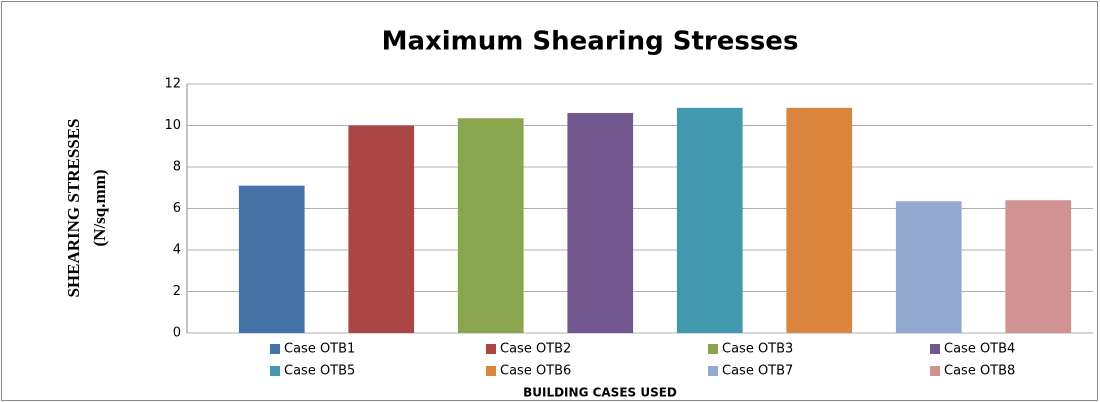 This screenshot has width=1100, height=402. What do you see at coordinates (535, 371) in the screenshot?
I see `legend-label: Case OTB6` at bounding box center [535, 371].